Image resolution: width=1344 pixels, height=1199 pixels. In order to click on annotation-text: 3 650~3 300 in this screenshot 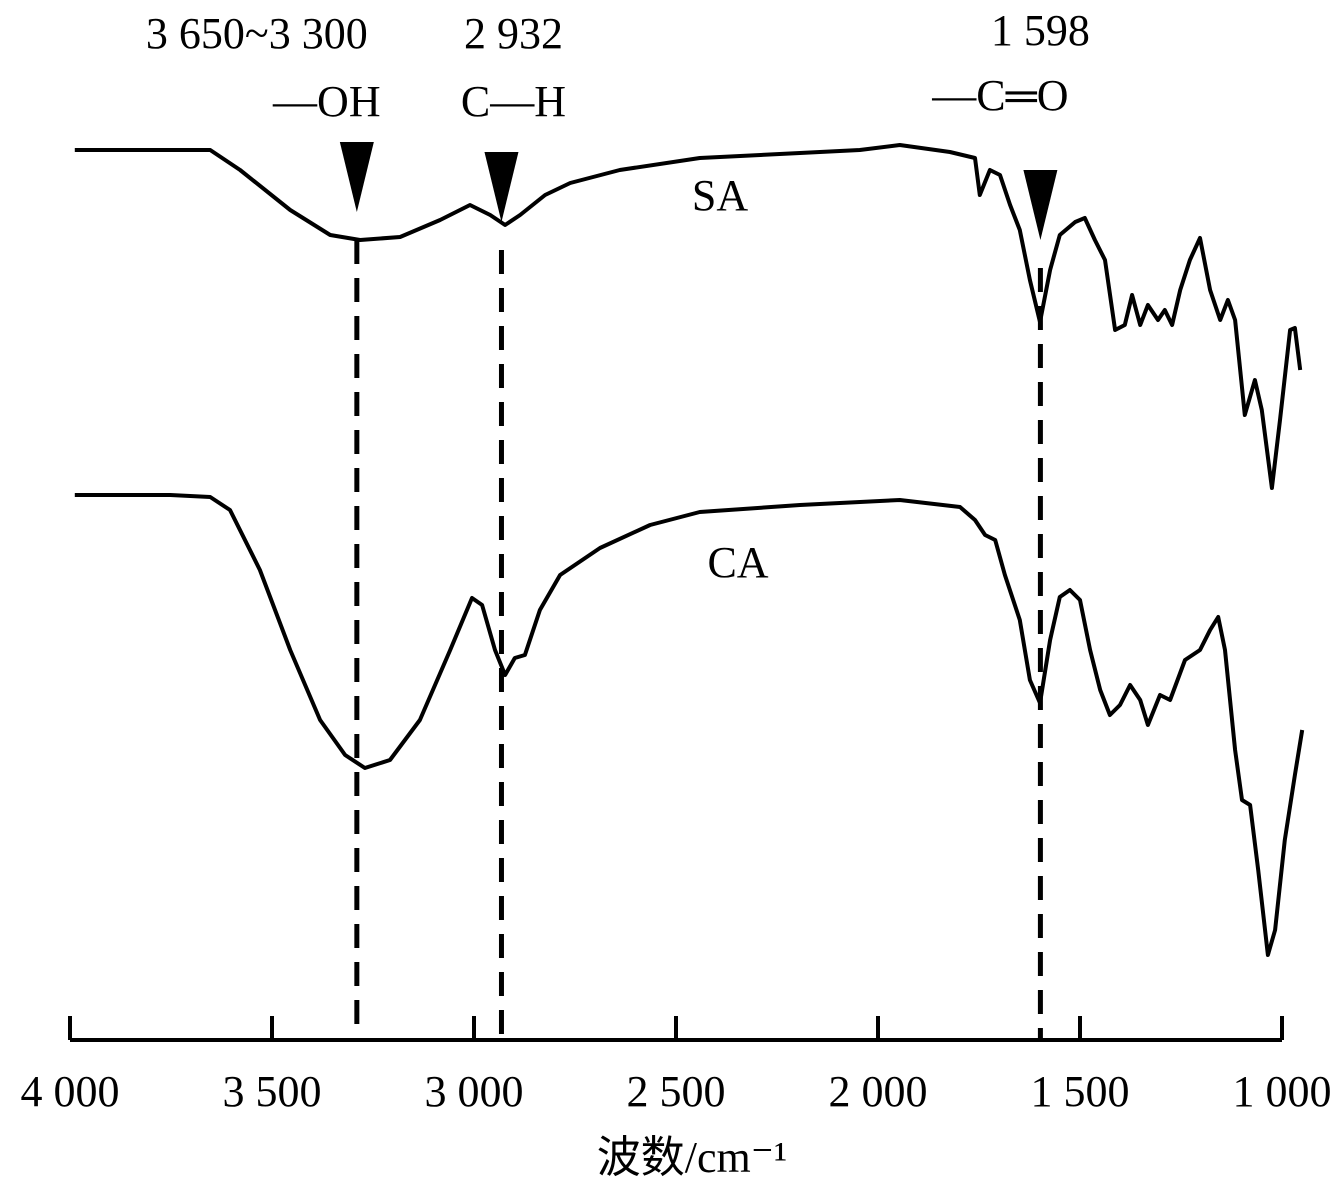, I will do `click(257, 33)`.